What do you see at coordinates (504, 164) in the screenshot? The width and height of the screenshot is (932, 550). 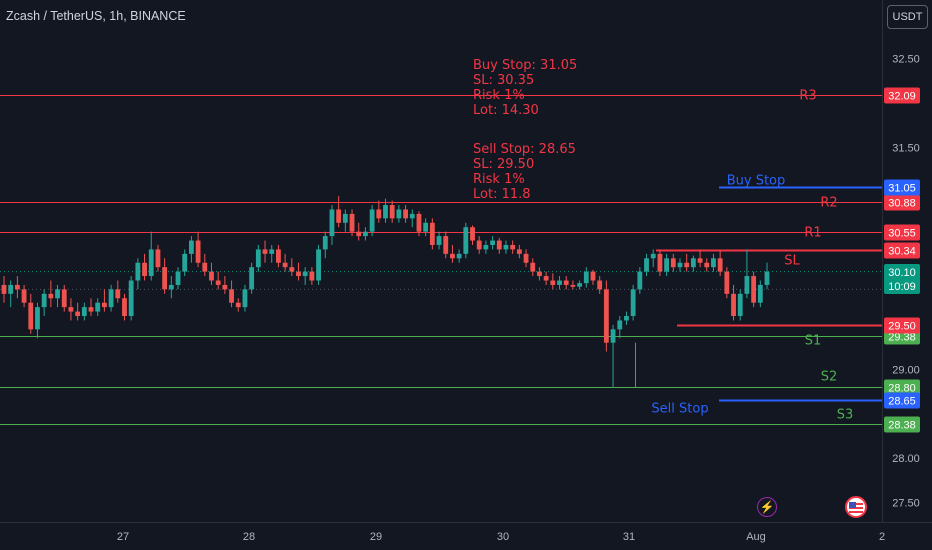 I see `note-line: SL: 29.50` at bounding box center [504, 164].